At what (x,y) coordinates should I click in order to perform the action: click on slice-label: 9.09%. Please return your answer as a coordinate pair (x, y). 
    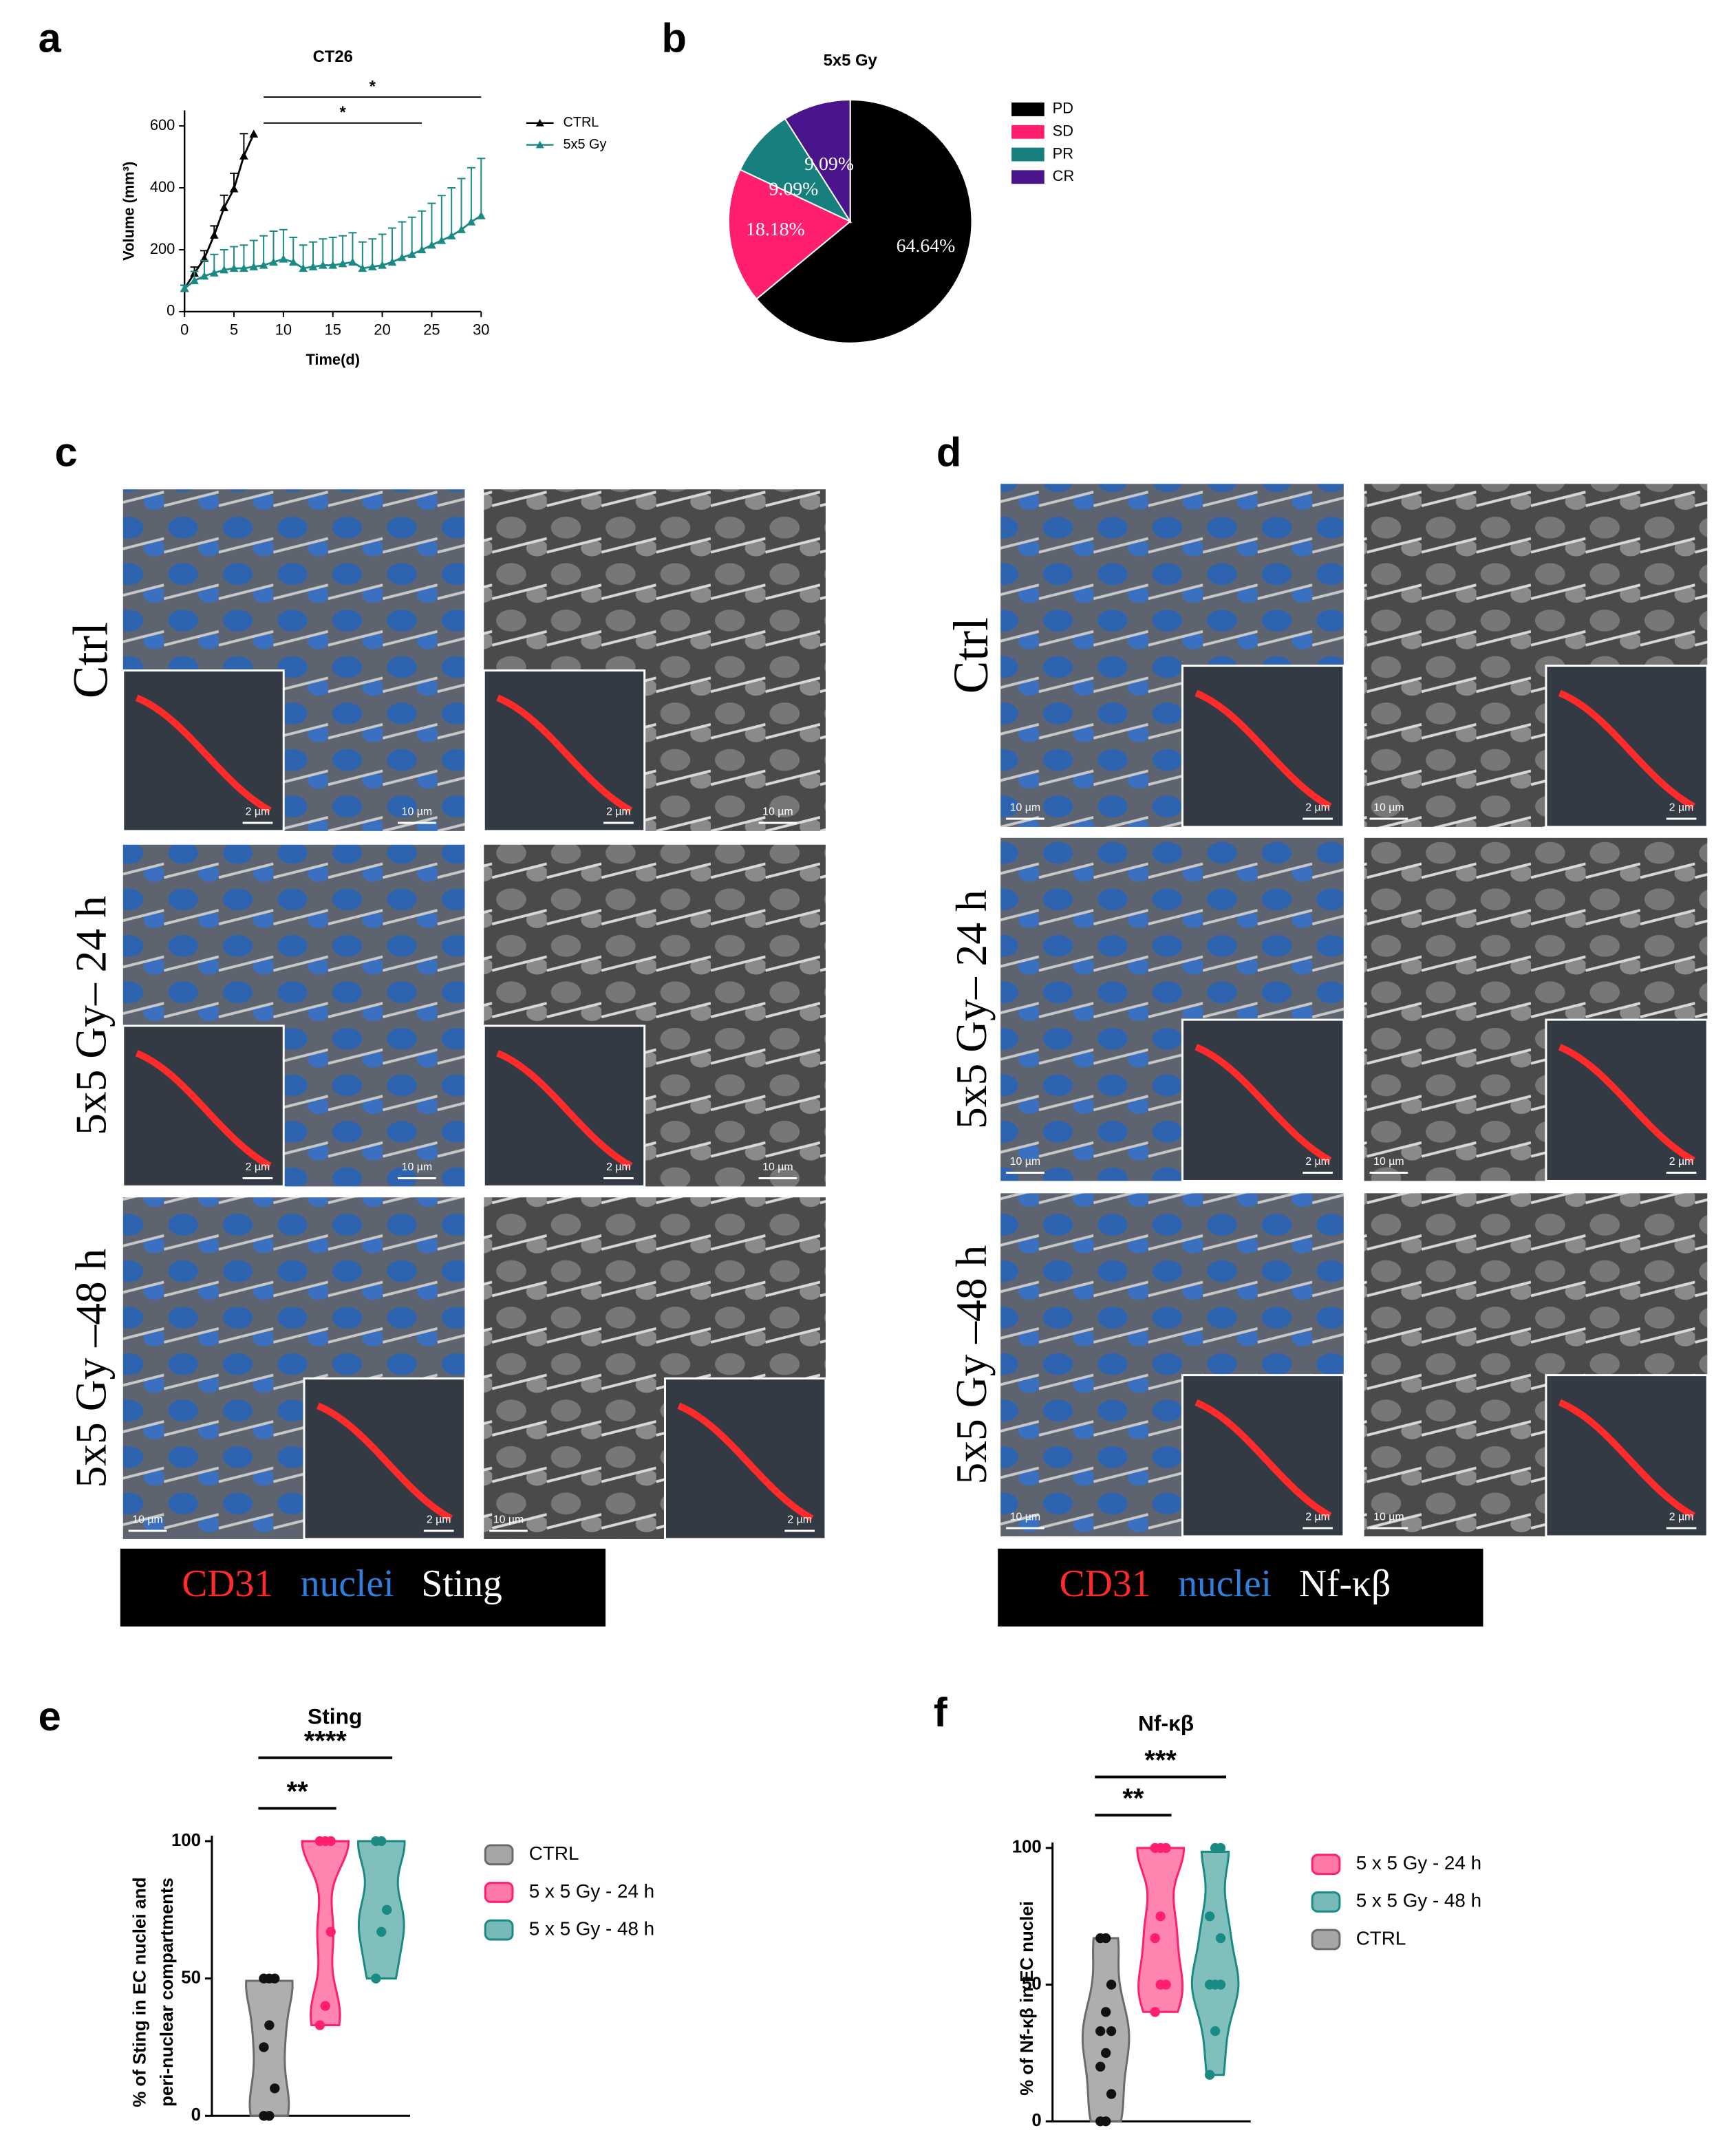
    Looking at the image, I should click on (829, 164).